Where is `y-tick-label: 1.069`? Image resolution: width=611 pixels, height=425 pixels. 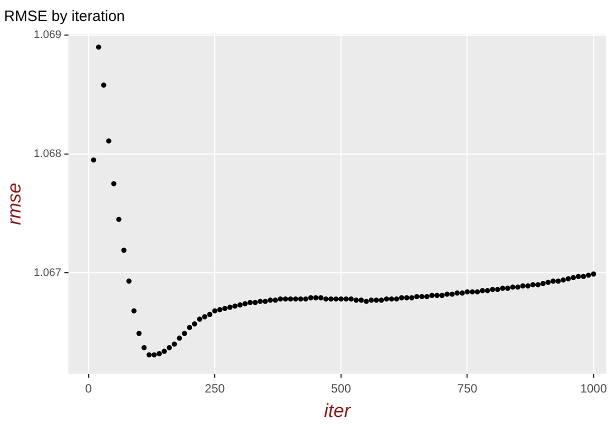 y-tick-label: 1.069 is located at coordinates (48, 35).